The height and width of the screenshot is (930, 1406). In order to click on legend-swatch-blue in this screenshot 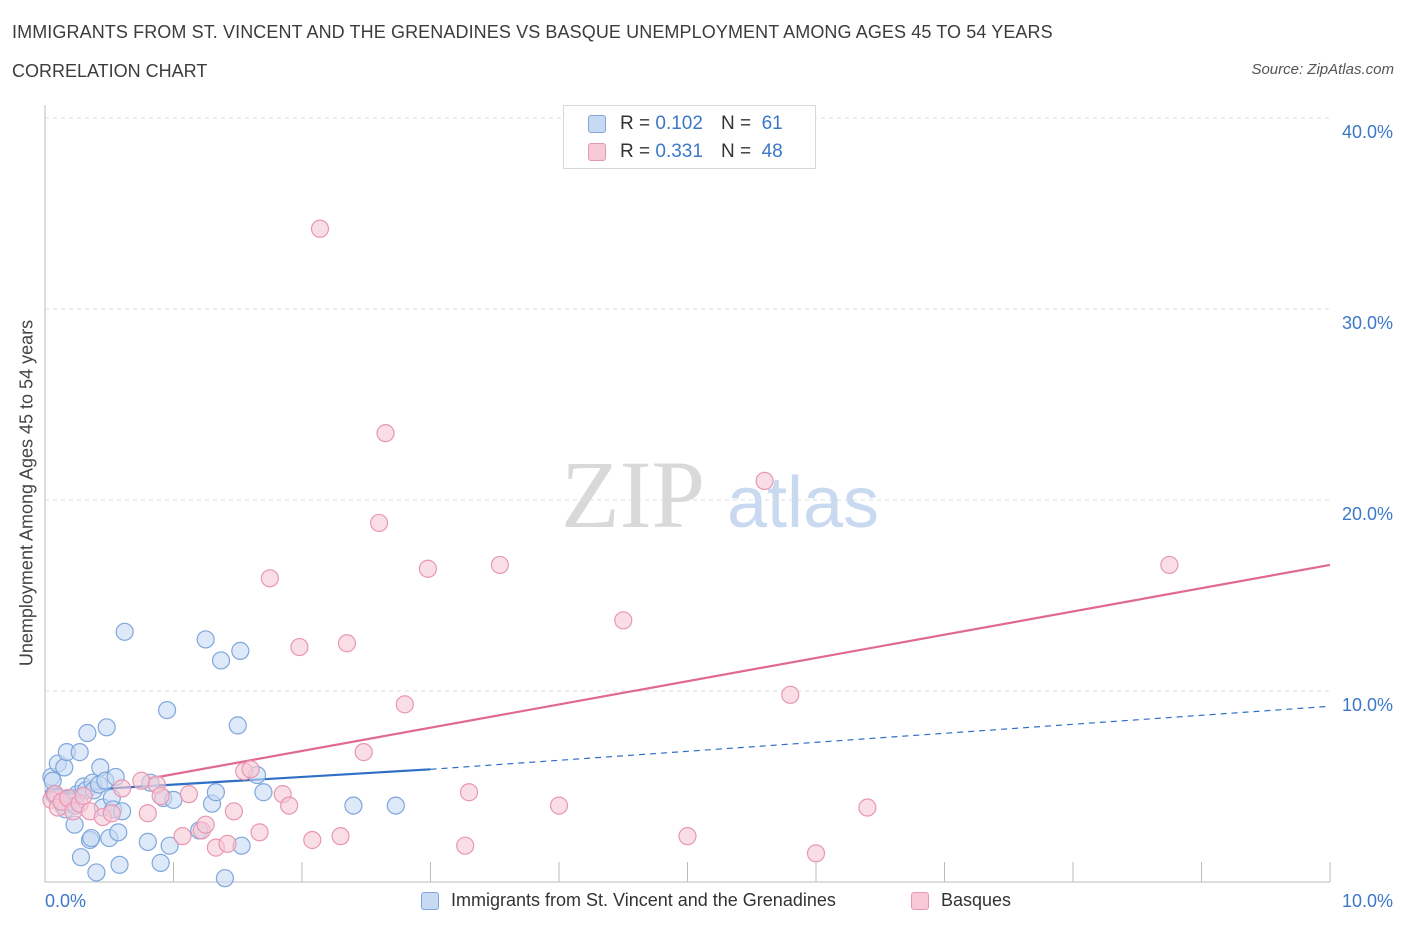, I will do `click(597, 124)`.